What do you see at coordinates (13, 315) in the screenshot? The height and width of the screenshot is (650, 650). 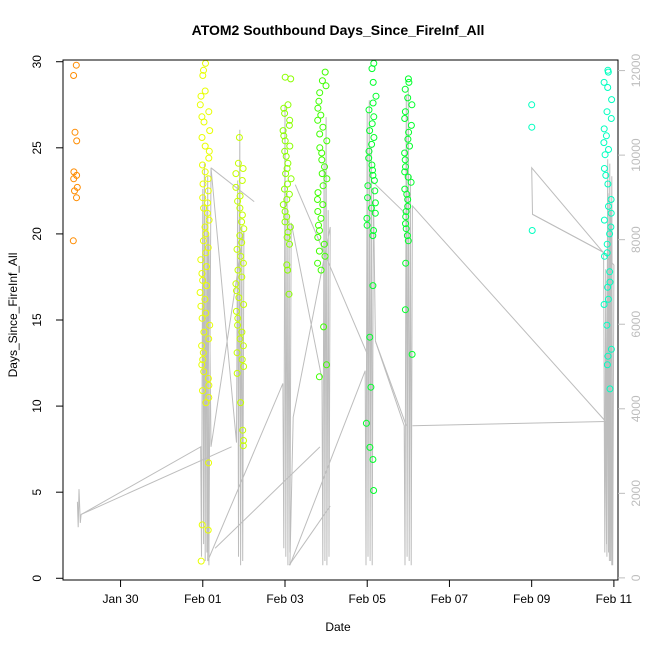 I see `y-axis-label: Days_Since_FireInf_All` at bounding box center [13, 315].